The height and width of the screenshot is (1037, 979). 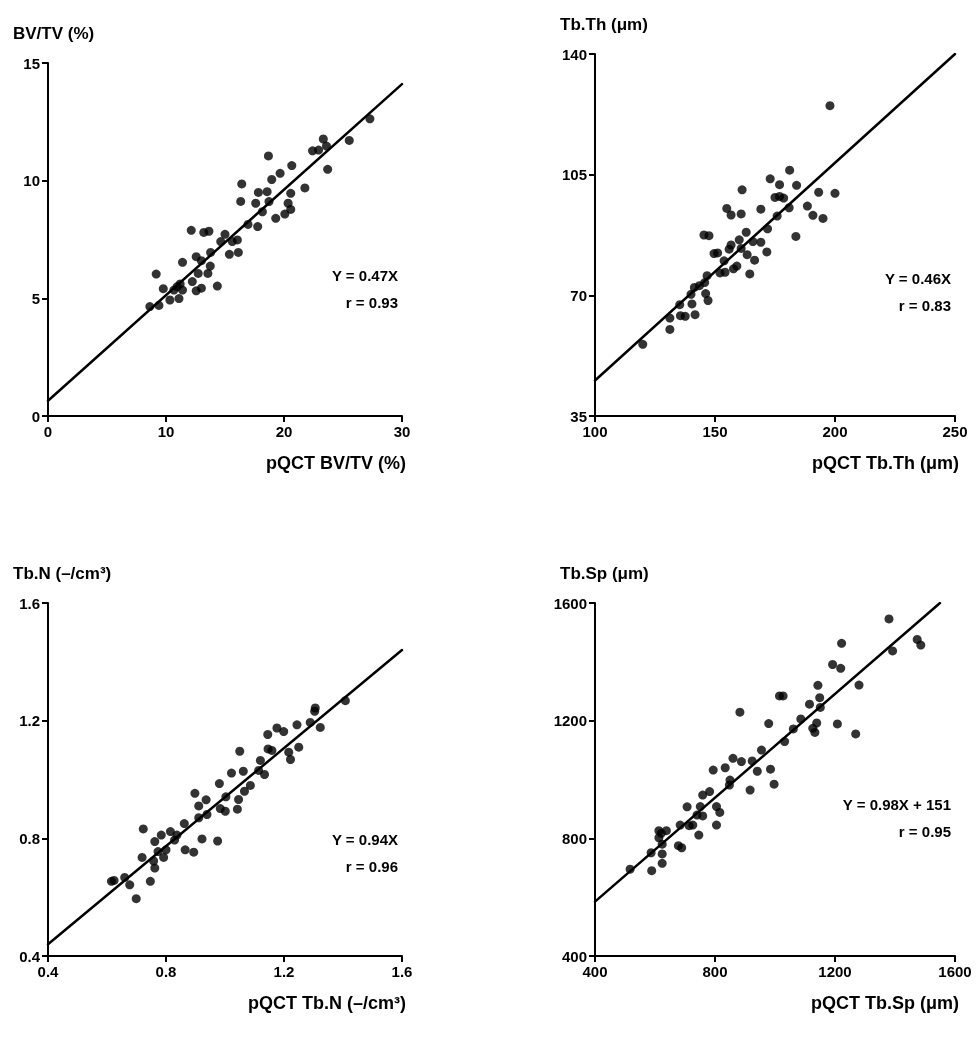 What do you see at coordinates (327, 1003) in the screenshot?
I see `x-axis-title: pQCT Tb.N (–/cm³)` at bounding box center [327, 1003].